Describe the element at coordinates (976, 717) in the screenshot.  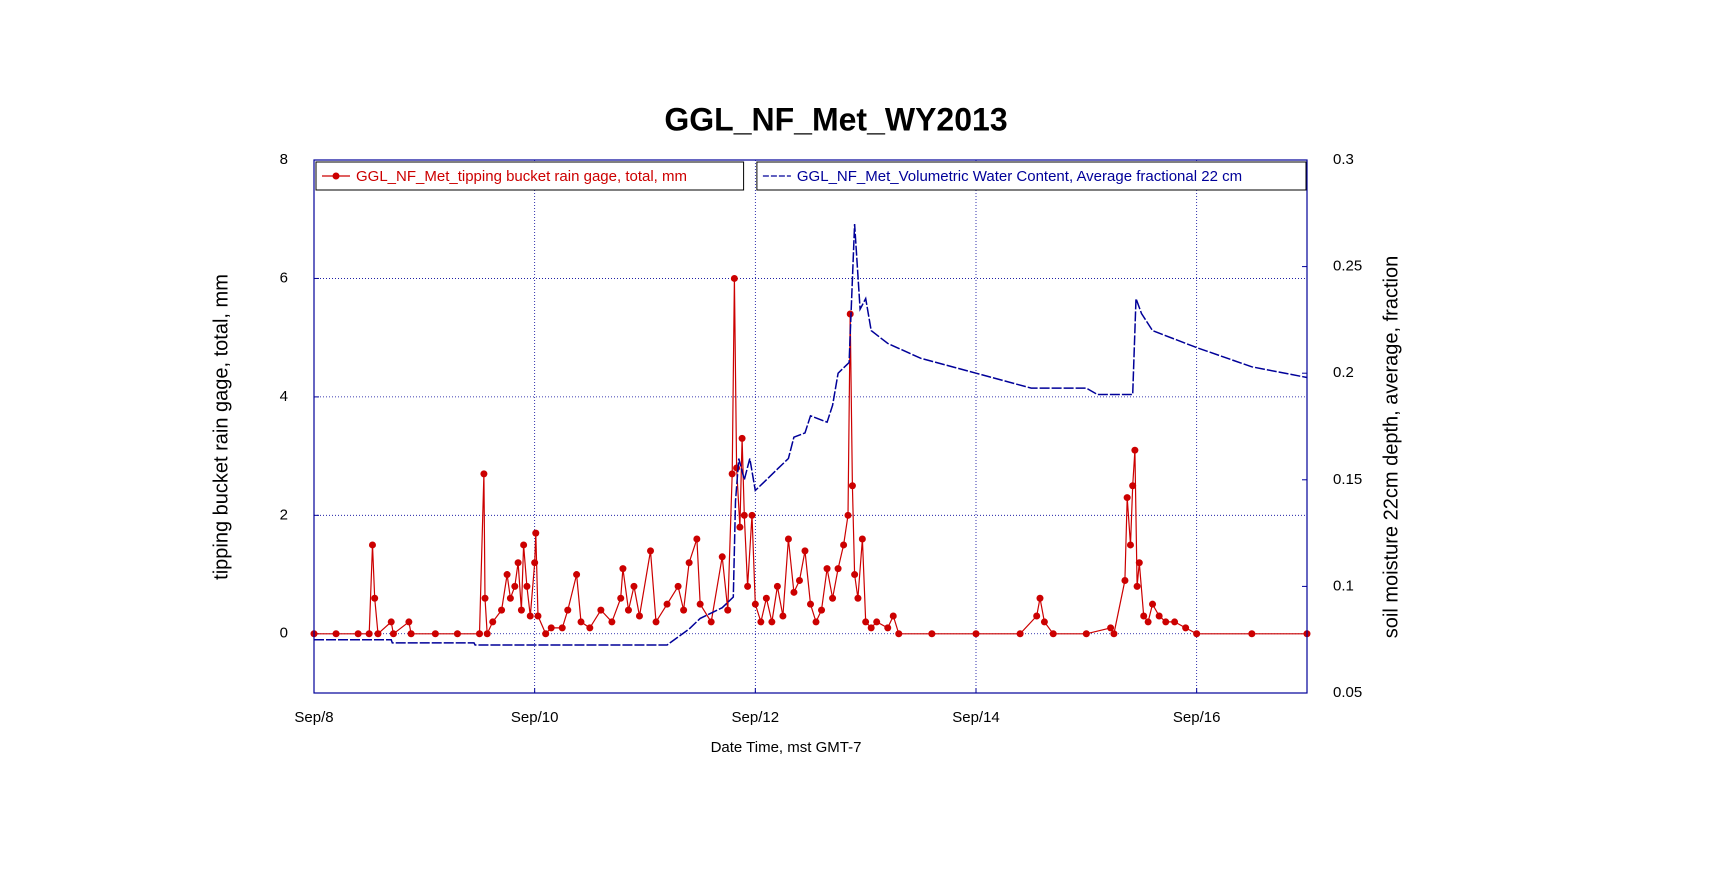
I see `x-tick-label: Sep/14` at that location.